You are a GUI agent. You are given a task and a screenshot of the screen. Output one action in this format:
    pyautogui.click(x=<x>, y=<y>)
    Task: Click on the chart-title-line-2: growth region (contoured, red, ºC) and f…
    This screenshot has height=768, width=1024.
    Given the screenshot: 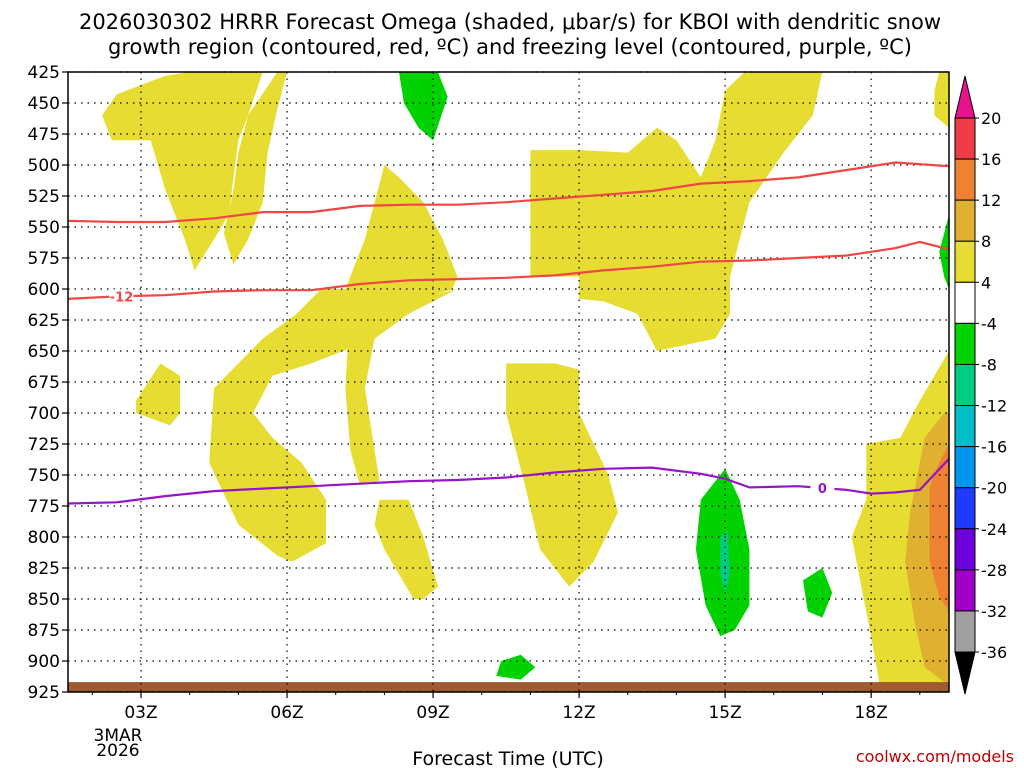 What is the action you would take?
    pyautogui.click(x=510, y=47)
    